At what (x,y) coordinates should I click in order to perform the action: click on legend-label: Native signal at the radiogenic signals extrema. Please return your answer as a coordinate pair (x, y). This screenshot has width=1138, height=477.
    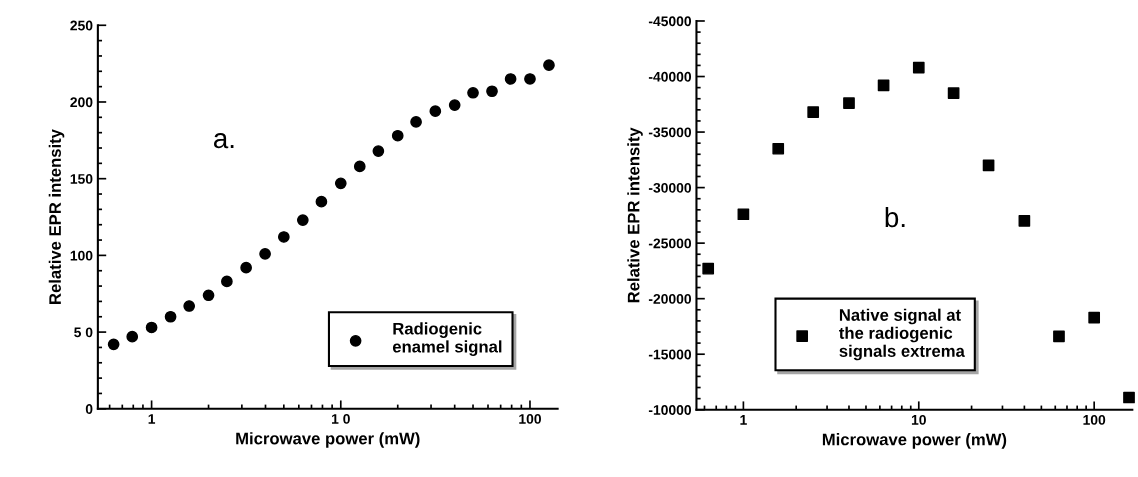
    Looking at the image, I should click on (902, 334).